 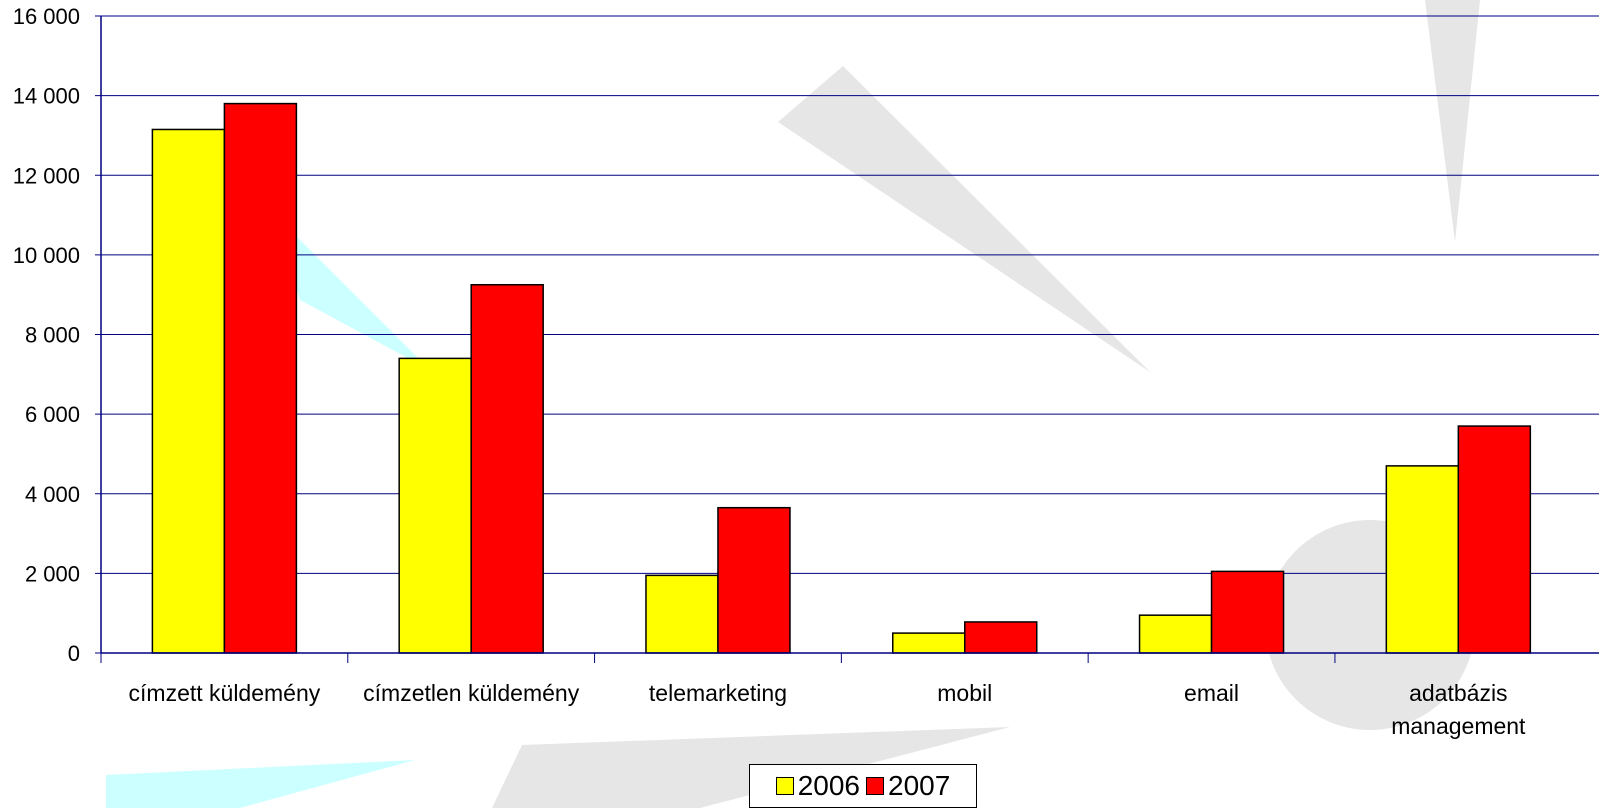 I want to click on y-tick-label: 14 000, so click(x=46, y=96).